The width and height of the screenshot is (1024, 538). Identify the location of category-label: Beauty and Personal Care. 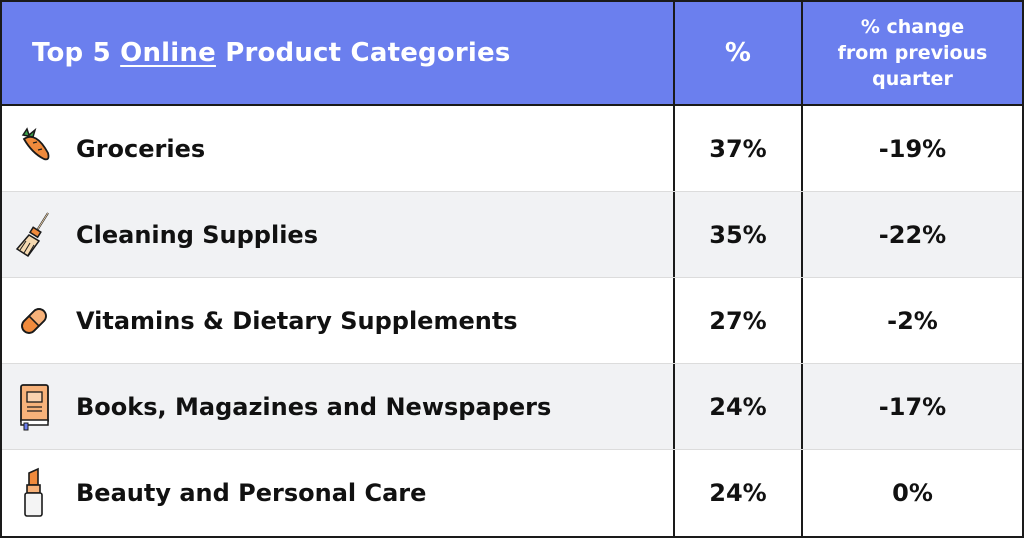
(251, 493).